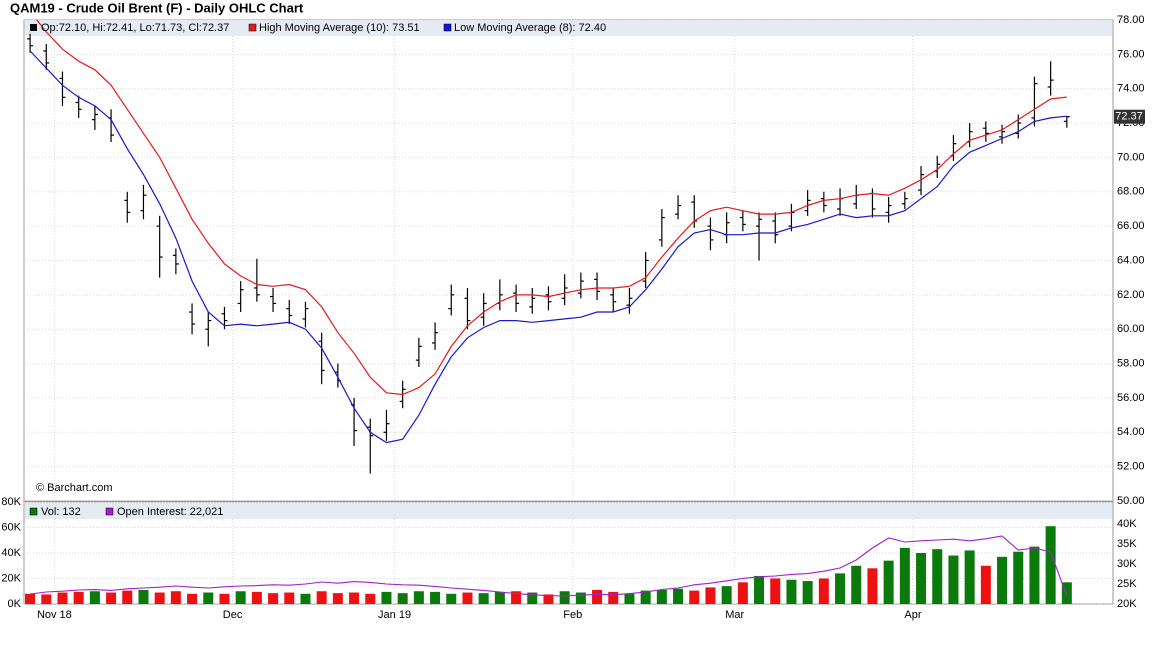  Describe the element at coordinates (1131, 89) in the screenshot. I see `y-tick-label: 74.00` at that location.